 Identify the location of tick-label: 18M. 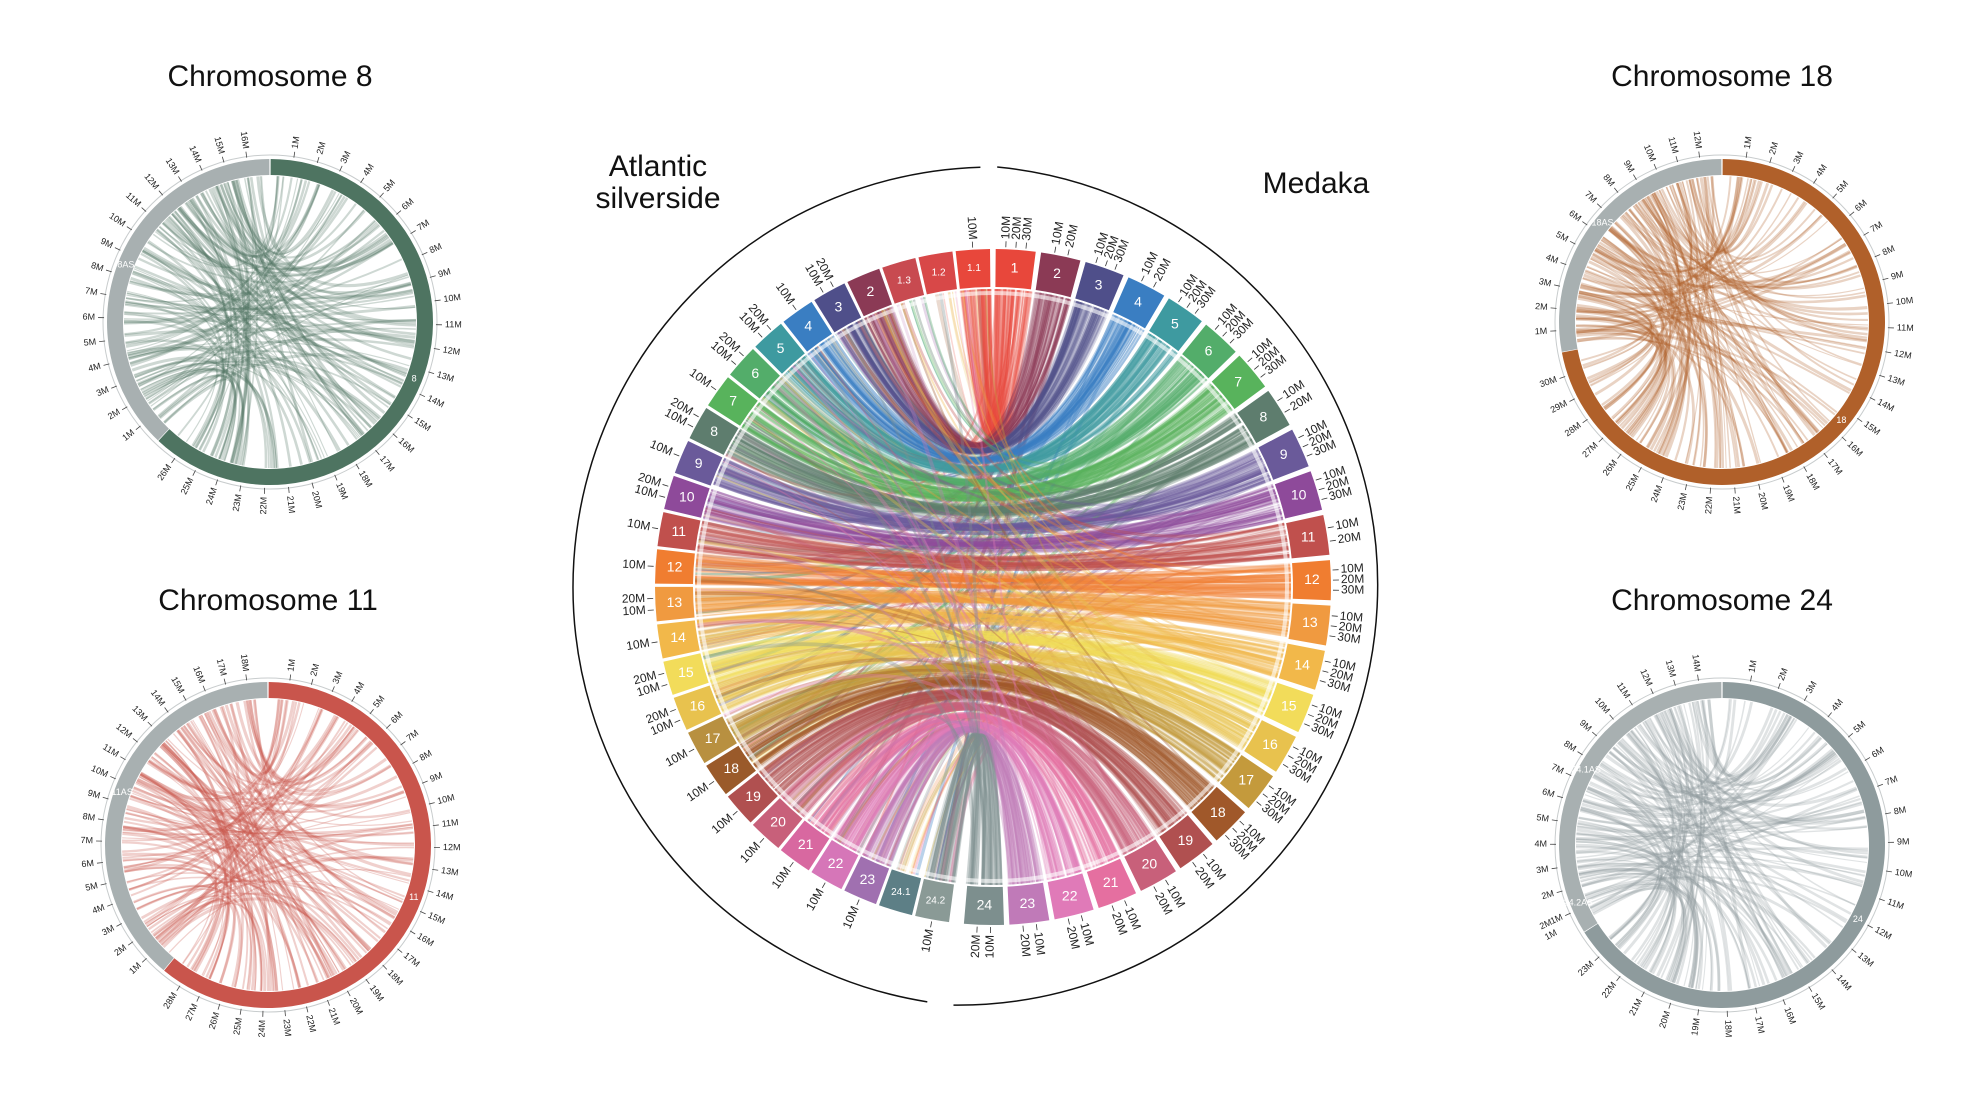
(245, 662).